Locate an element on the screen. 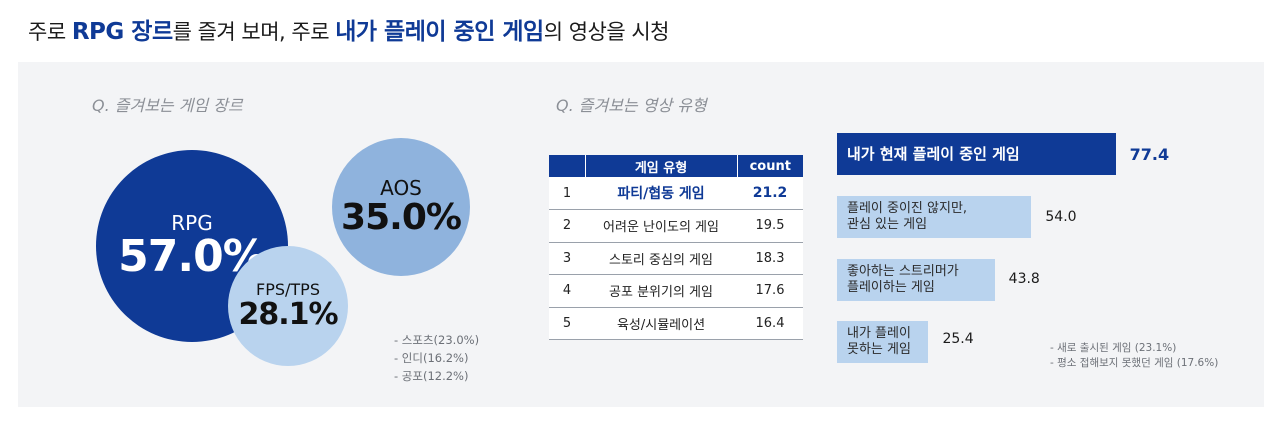  table-cell-type: 파티/협동 게임 is located at coordinates (661, 193).